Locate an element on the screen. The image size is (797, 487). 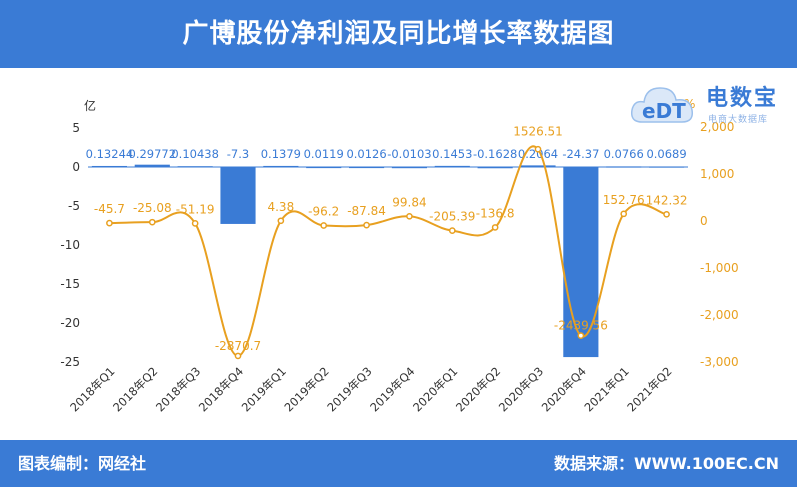
brand-logo: eDT 电数宝 电商大数据库 is located at coordinates (710, 104).